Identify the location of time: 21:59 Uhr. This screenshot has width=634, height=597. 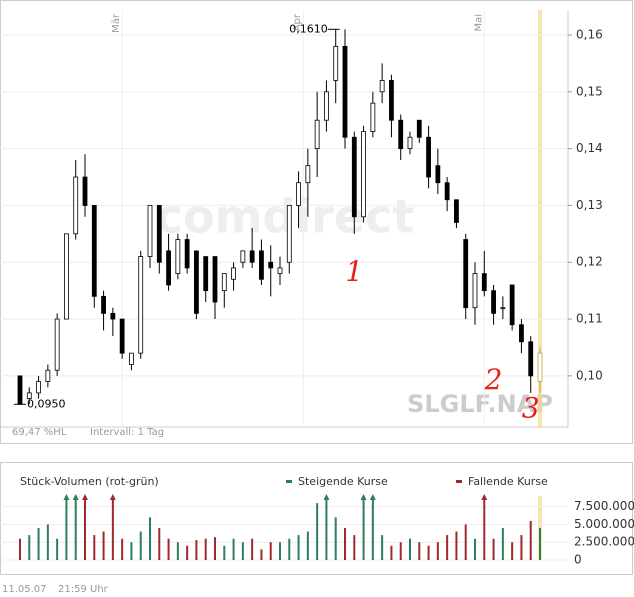
(83, 589).